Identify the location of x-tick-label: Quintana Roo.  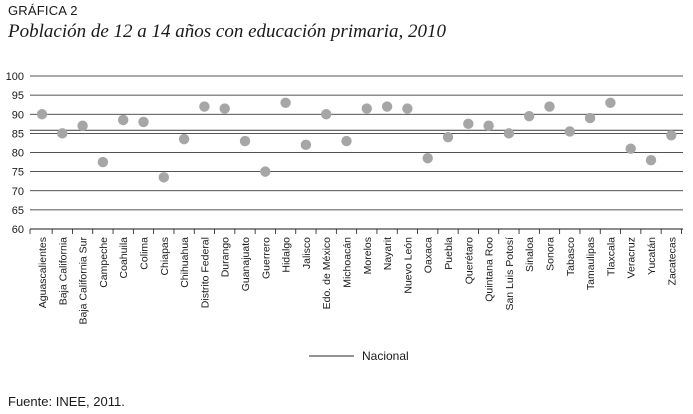
(490, 269).